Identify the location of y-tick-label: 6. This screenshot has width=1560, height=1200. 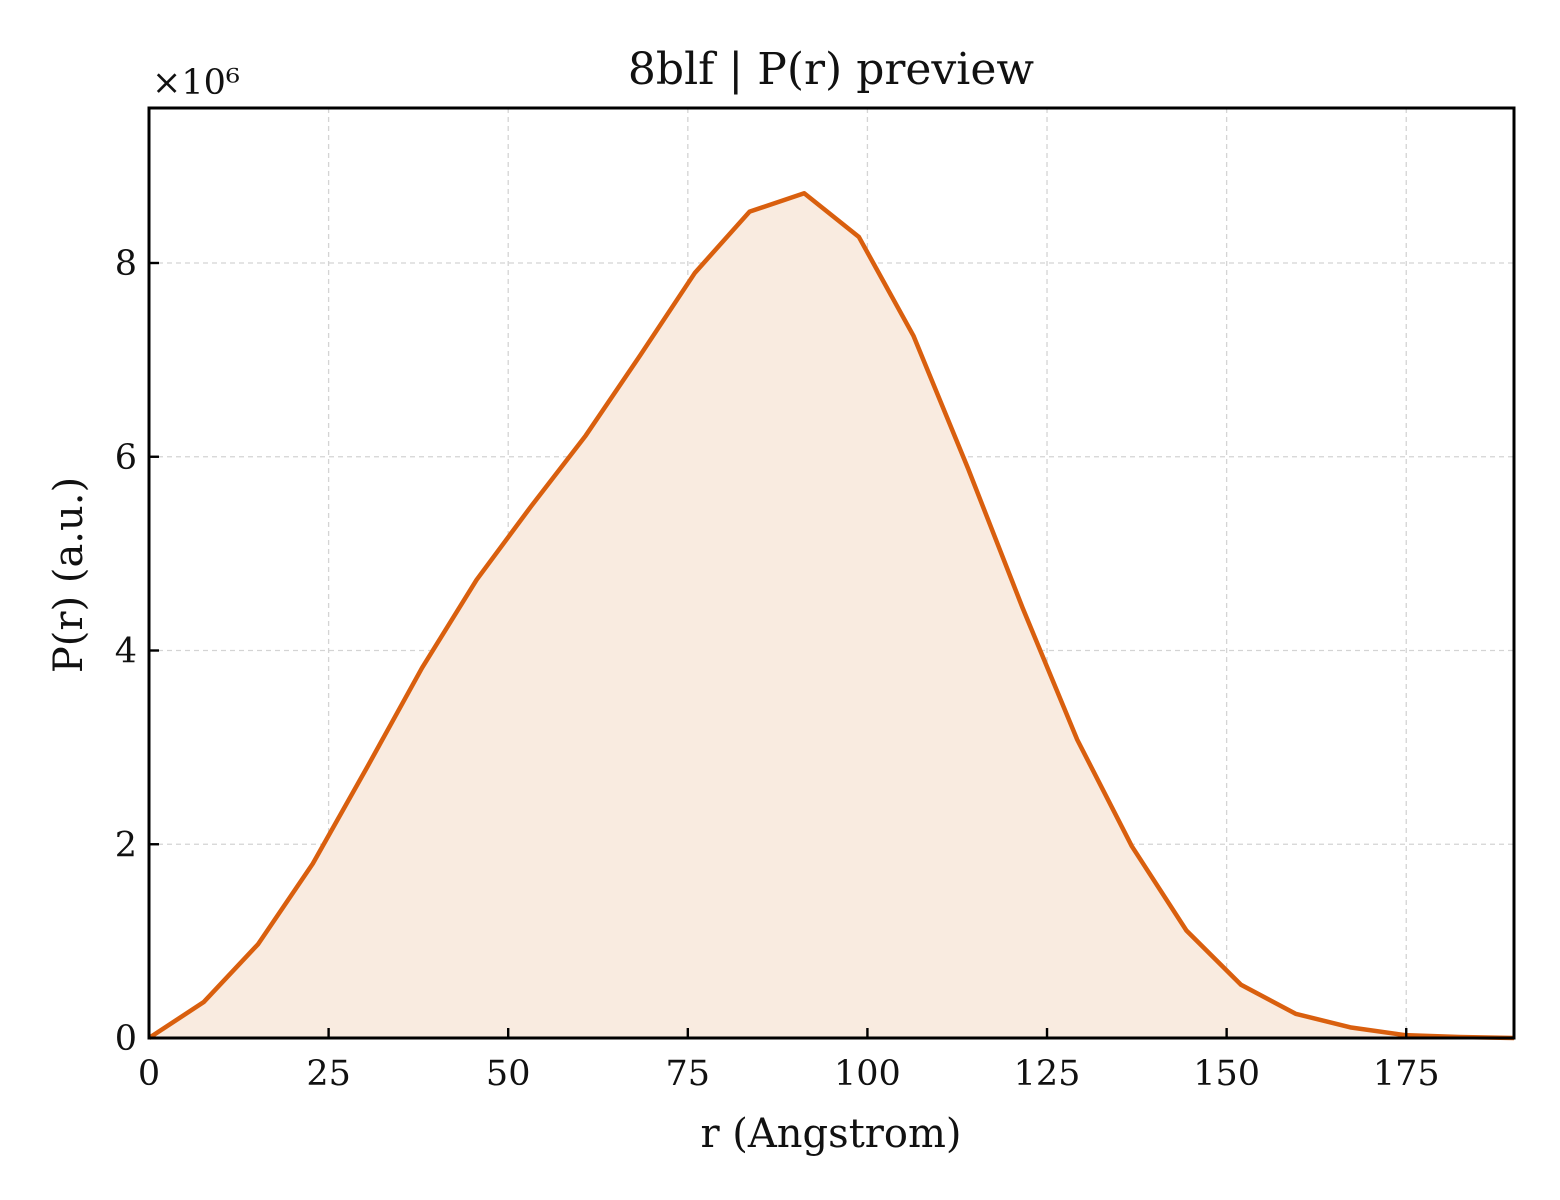
(126, 458).